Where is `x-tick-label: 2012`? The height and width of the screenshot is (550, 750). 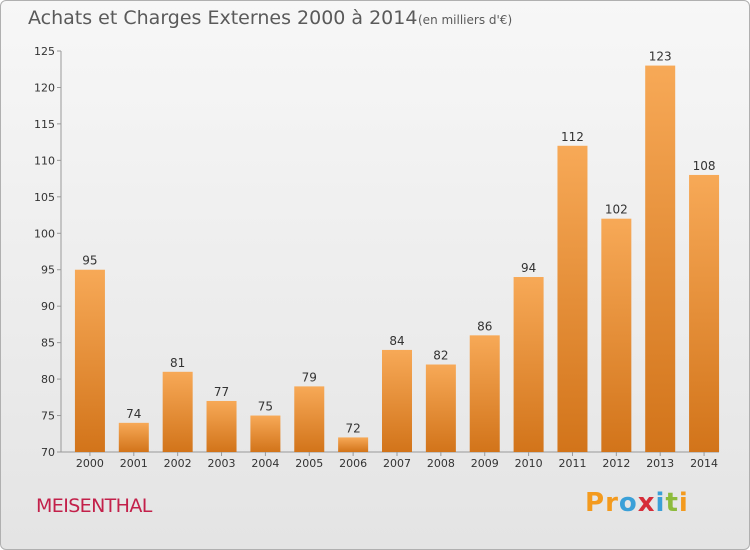 x-tick-label: 2012 is located at coordinates (616, 463).